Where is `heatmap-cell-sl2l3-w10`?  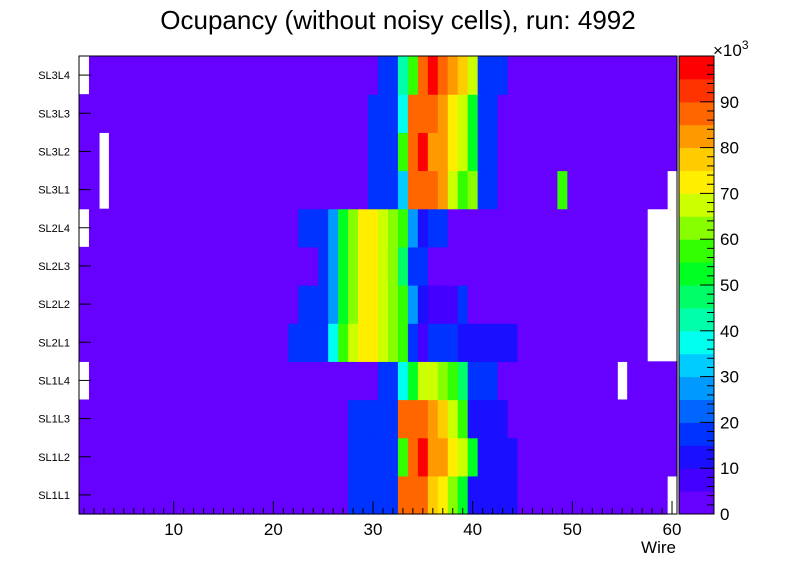
heatmap-cell-sl2l3-w10 is located at coordinates (174, 266).